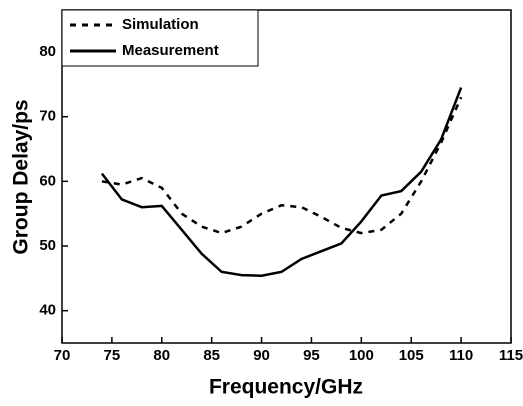  I want to click on legend-box, so click(160, 38).